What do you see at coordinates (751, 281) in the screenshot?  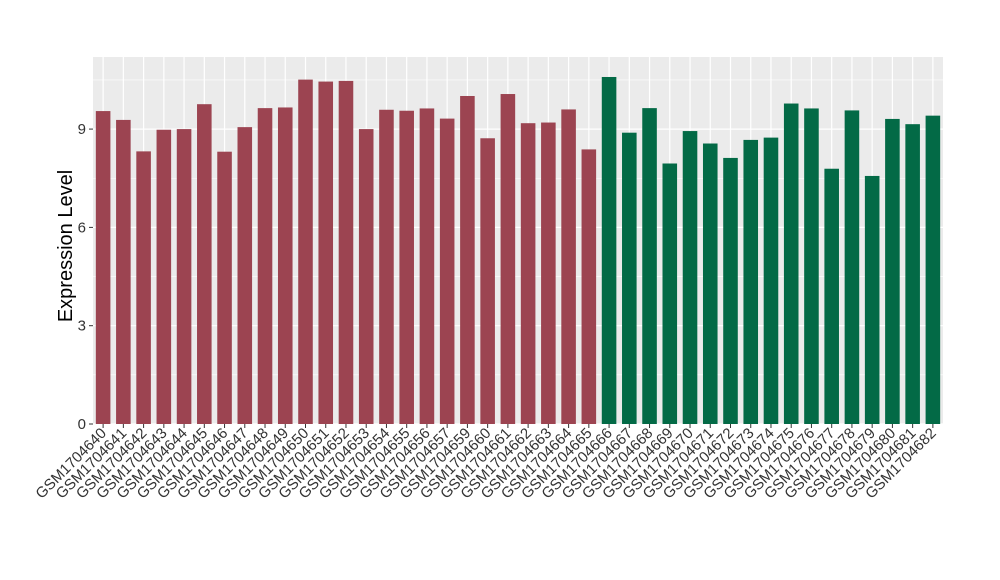 I see `bar-GSM1704673` at bounding box center [751, 281].